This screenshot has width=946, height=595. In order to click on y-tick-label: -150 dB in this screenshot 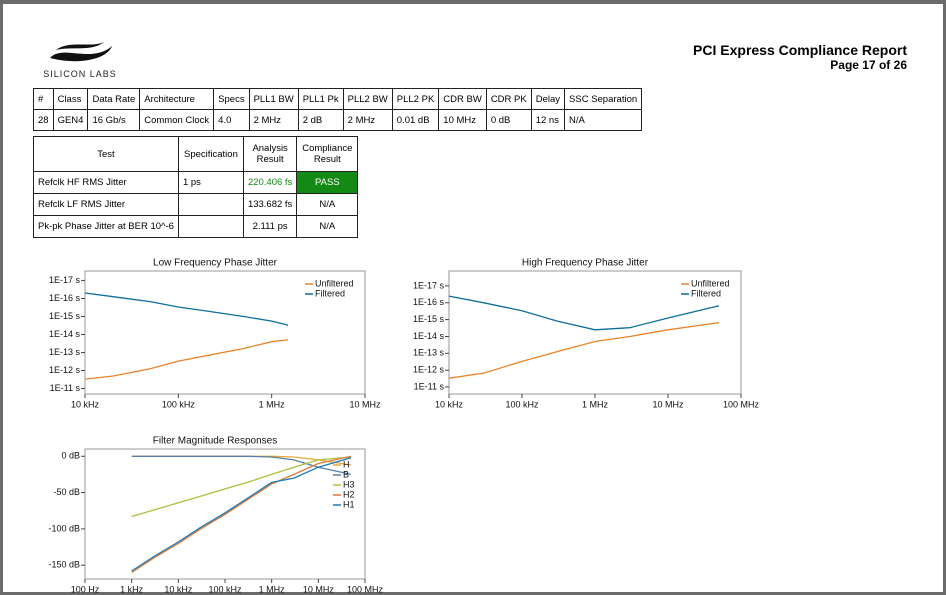, I will do `click(64, 565)`.